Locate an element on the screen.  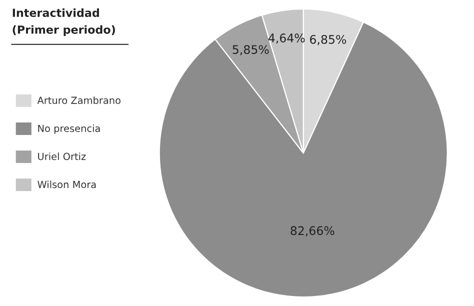
data-label: 82,66% is located at coordinates (312, 231).